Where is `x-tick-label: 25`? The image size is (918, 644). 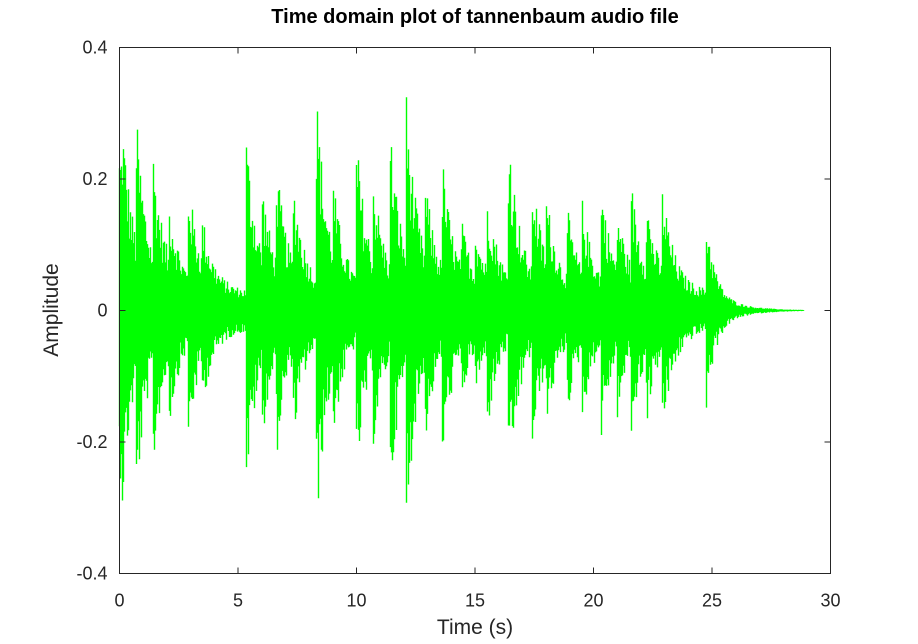 x-tick-label: 25 is located at coordinates (712, 601).